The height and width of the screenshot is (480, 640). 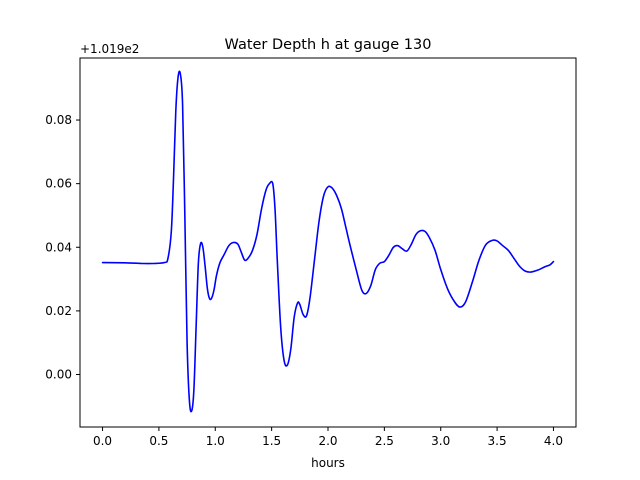 I want to click on y-tick-label: 0.02, so click(x=58, y=311).